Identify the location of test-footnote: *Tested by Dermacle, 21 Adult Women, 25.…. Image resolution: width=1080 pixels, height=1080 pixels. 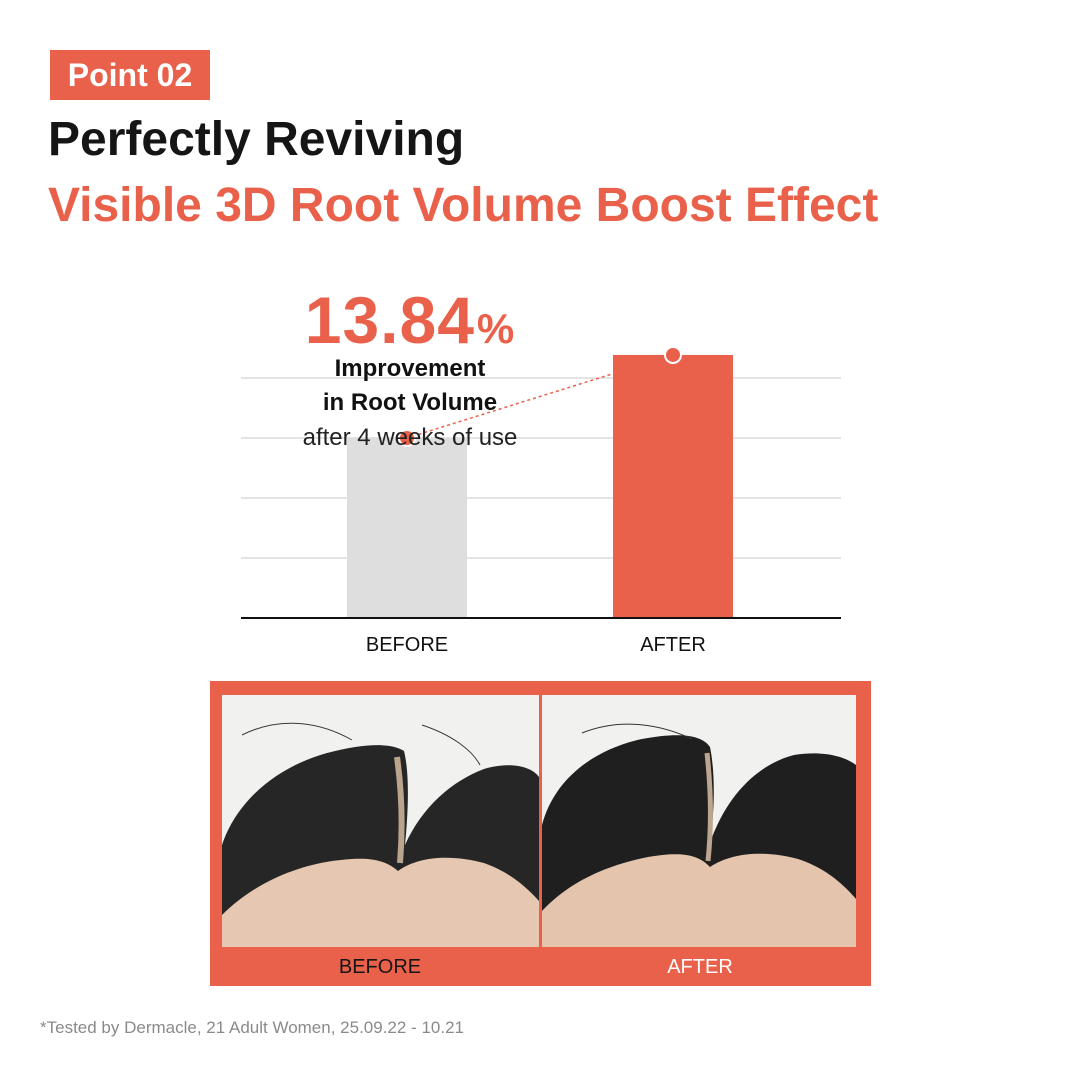
(252, 1027).